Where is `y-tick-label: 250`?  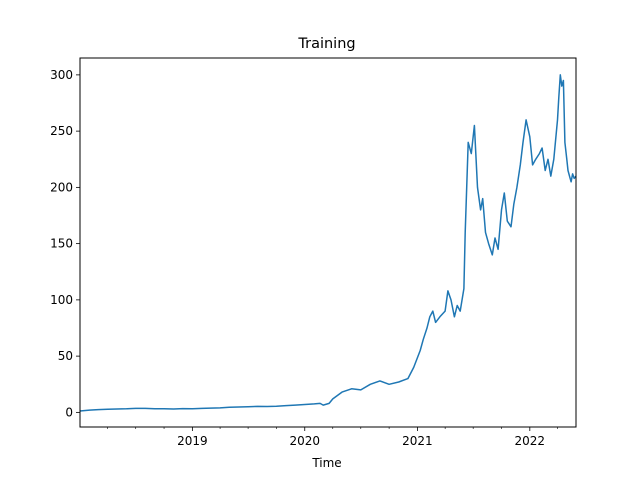
y-tick-label: 250 is located at coordinates (61, 131).